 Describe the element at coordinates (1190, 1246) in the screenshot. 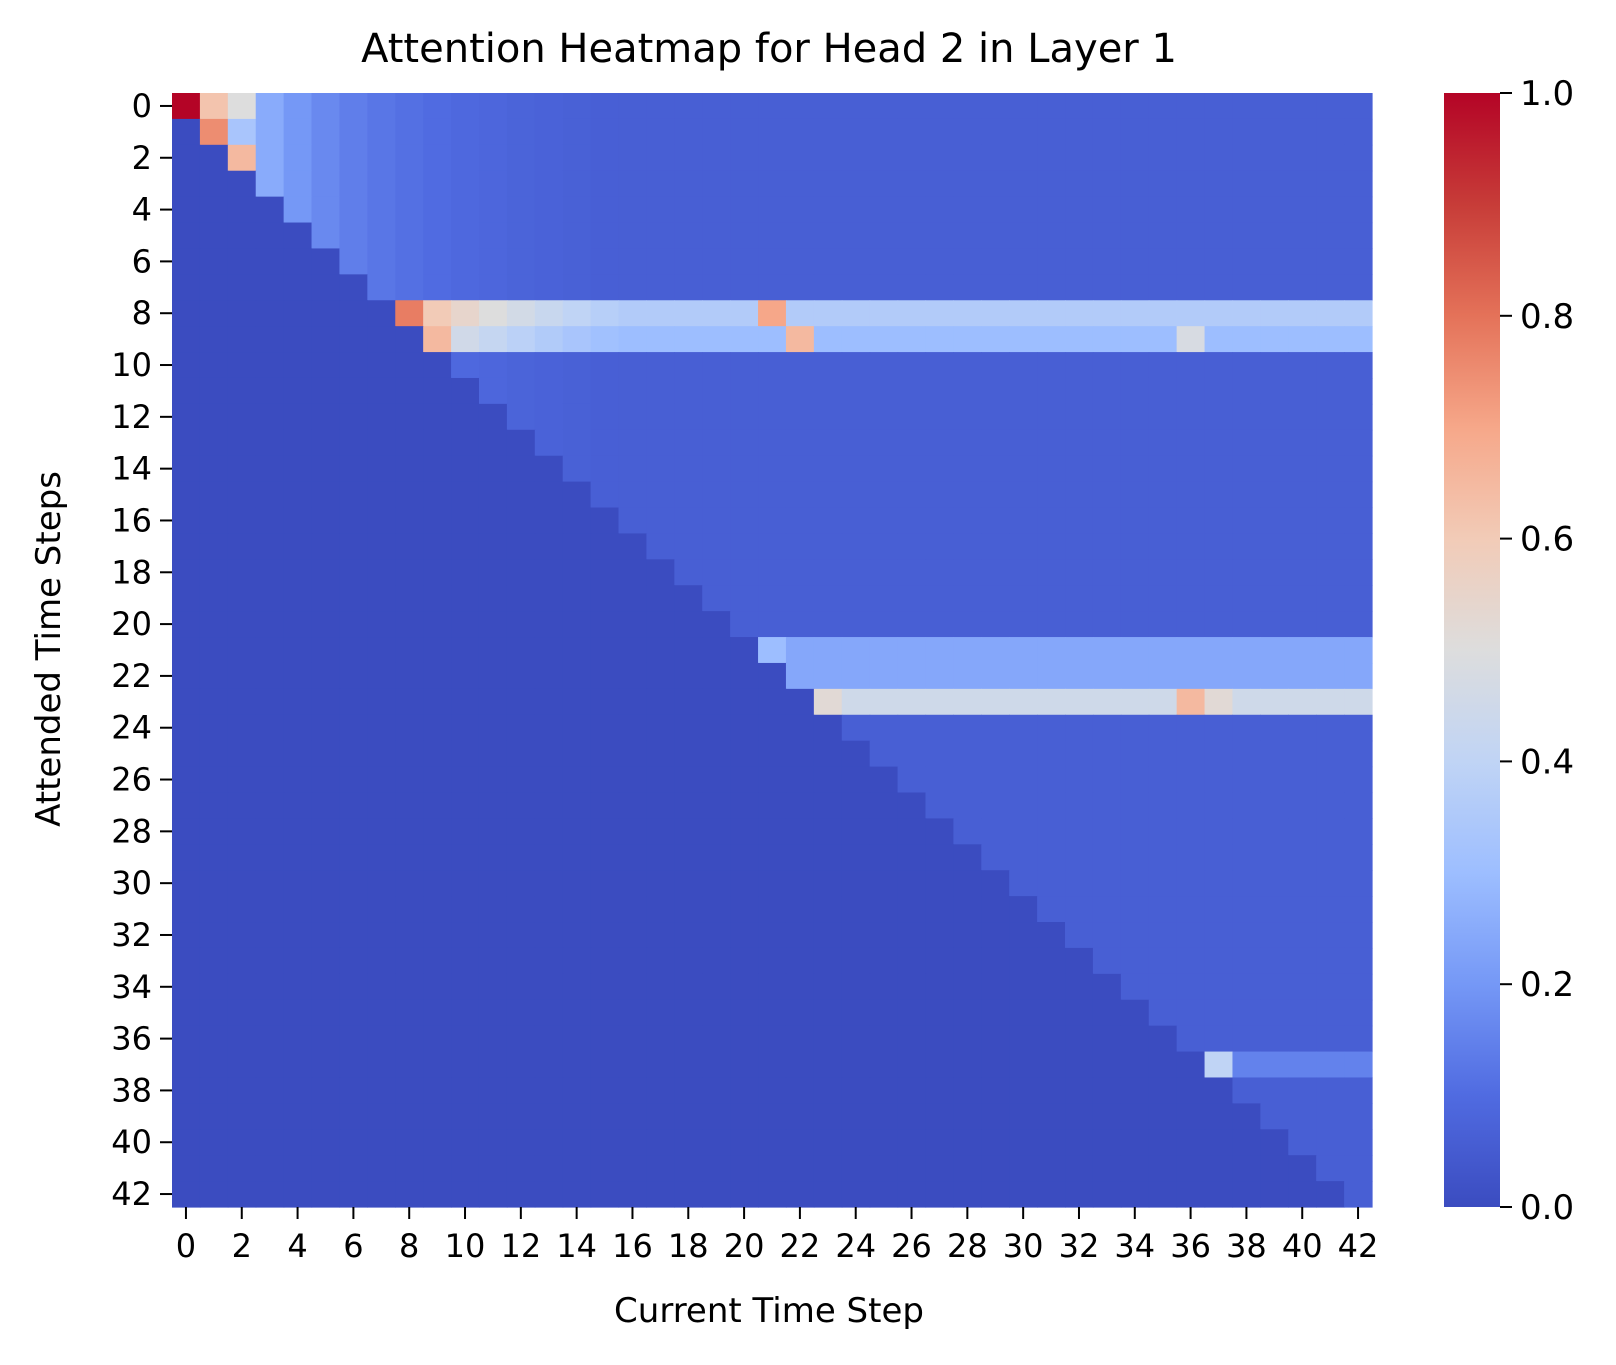

I see `x-tick-label: 36` at that location.